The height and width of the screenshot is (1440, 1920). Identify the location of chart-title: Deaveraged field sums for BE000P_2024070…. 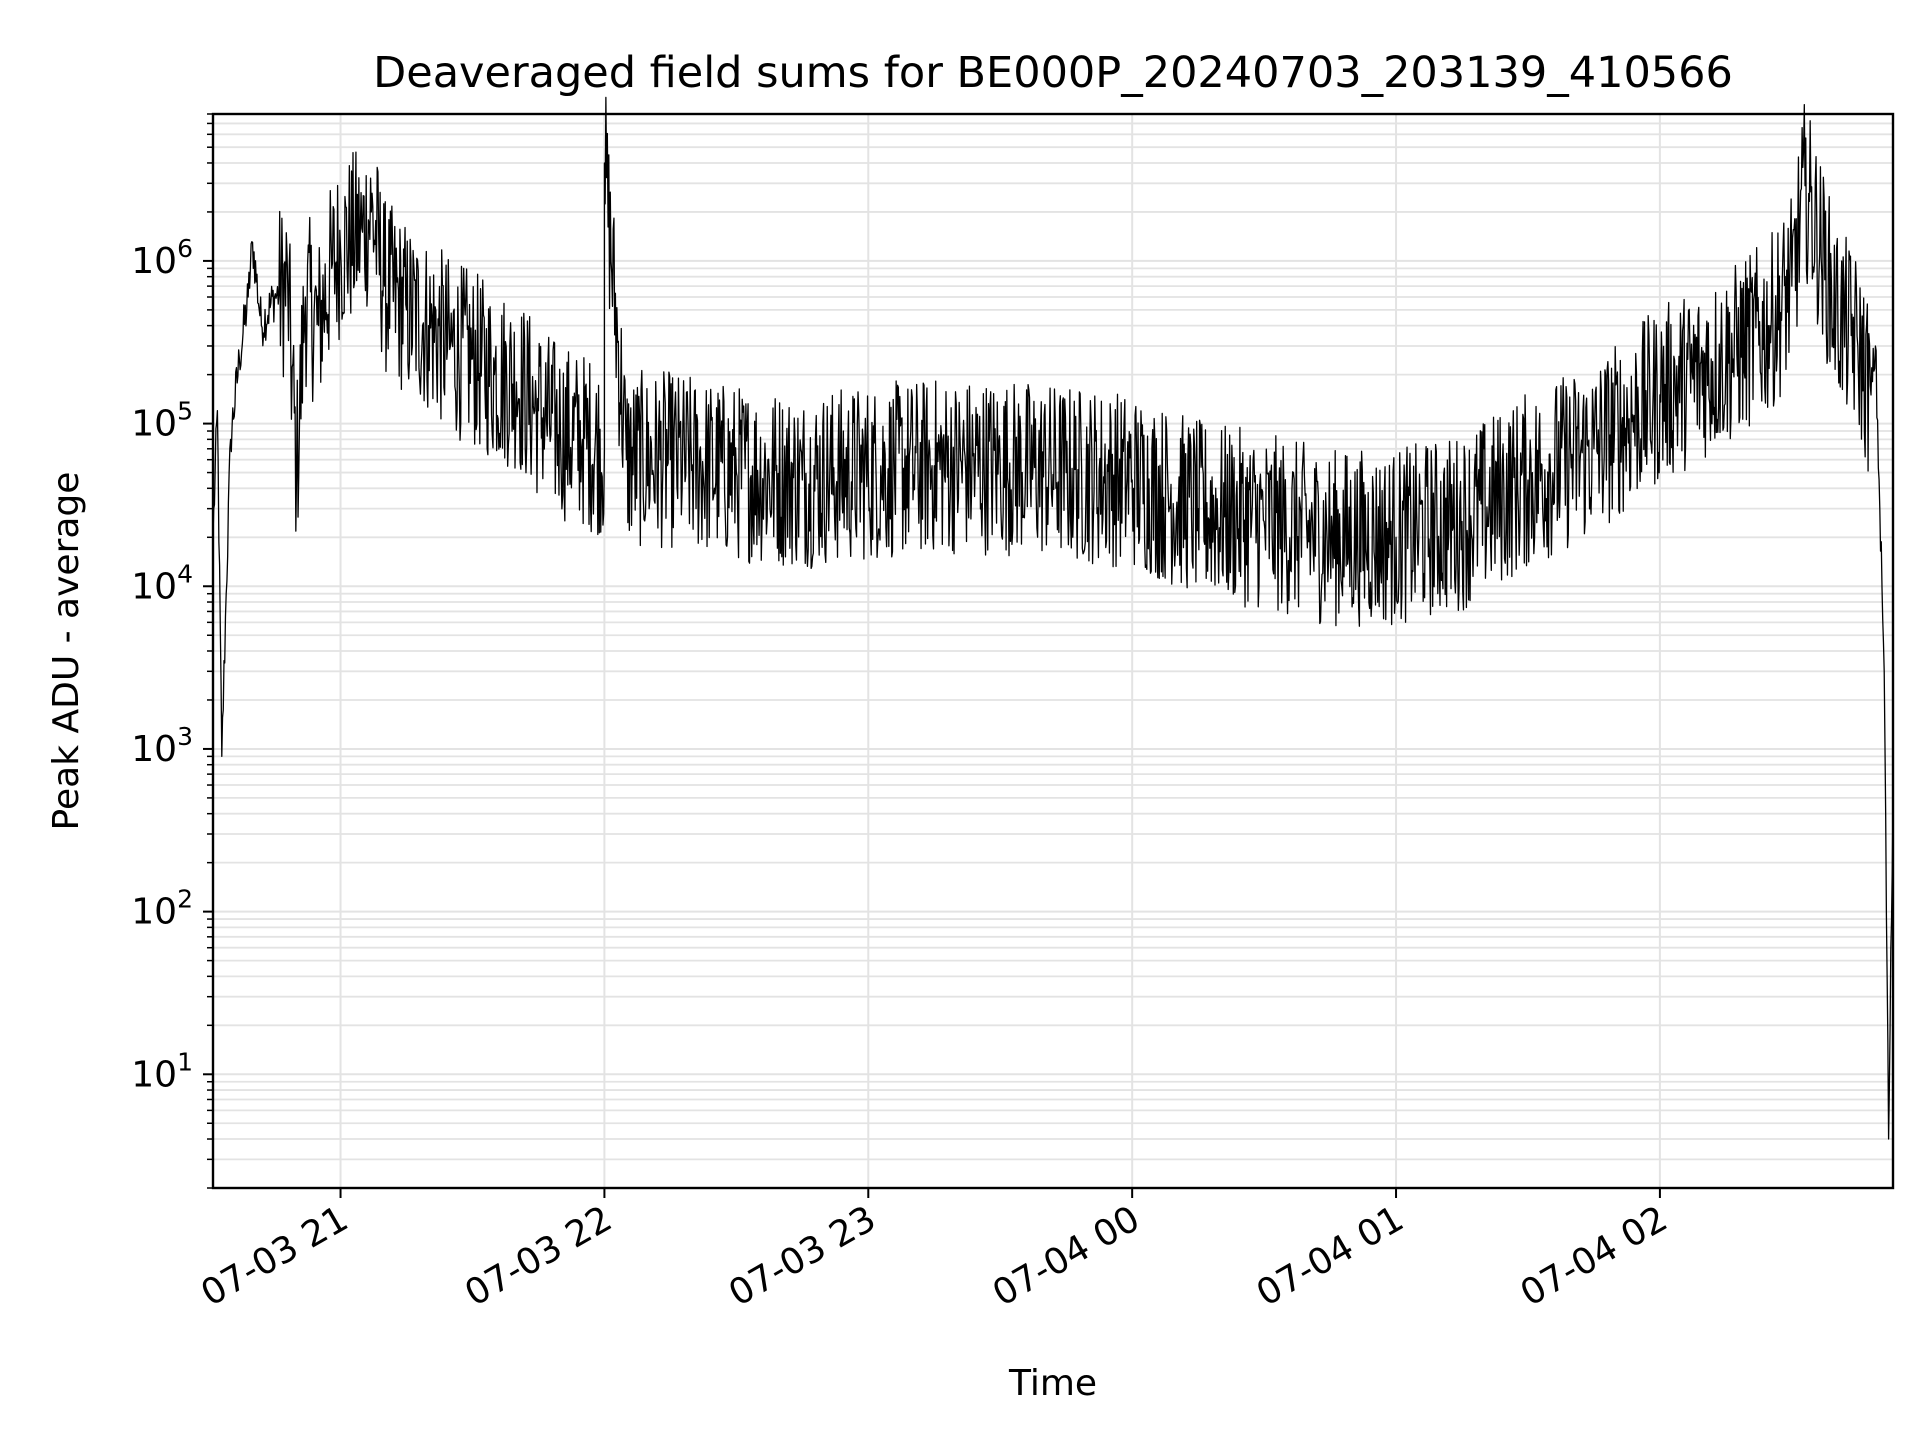
(1053, 73).